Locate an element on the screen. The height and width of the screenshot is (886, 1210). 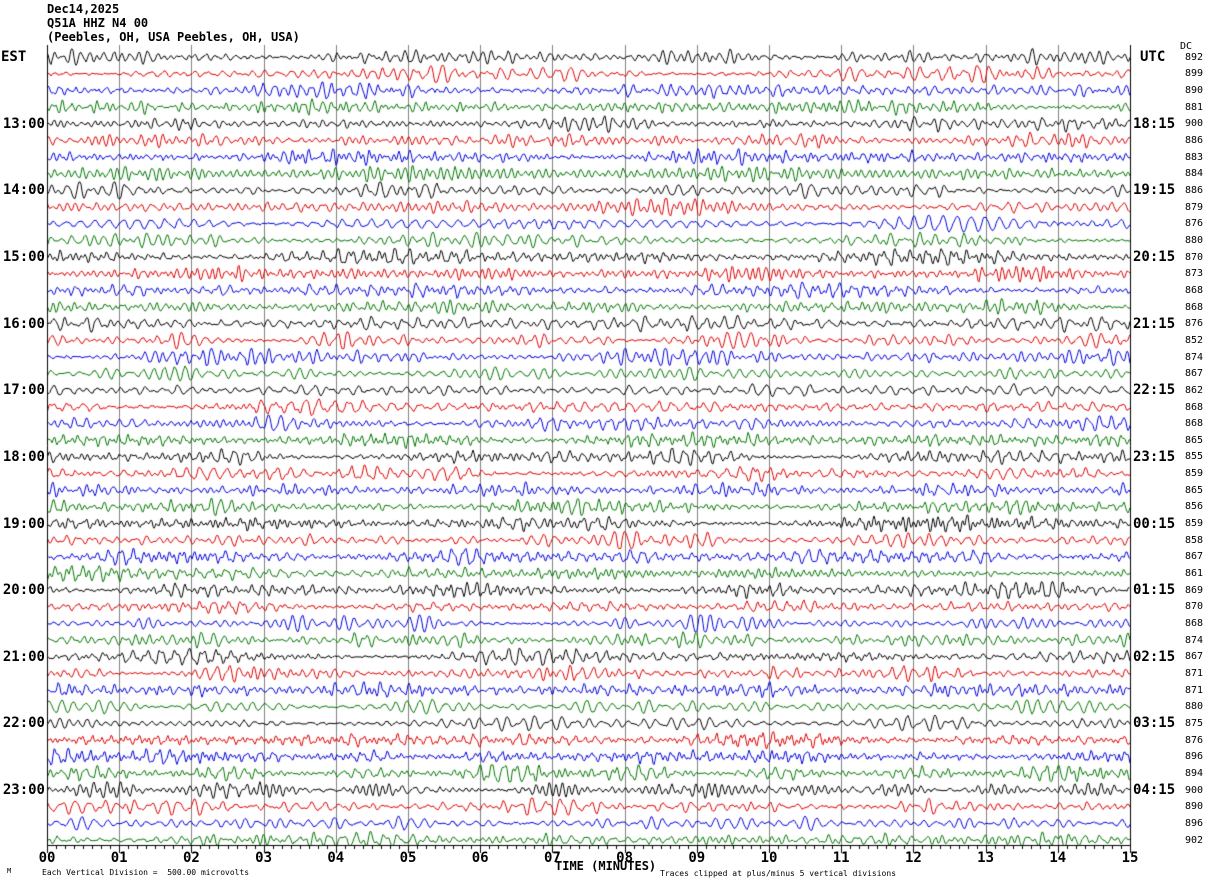
dc-value: 884 is located at coordinates (1194, 174).